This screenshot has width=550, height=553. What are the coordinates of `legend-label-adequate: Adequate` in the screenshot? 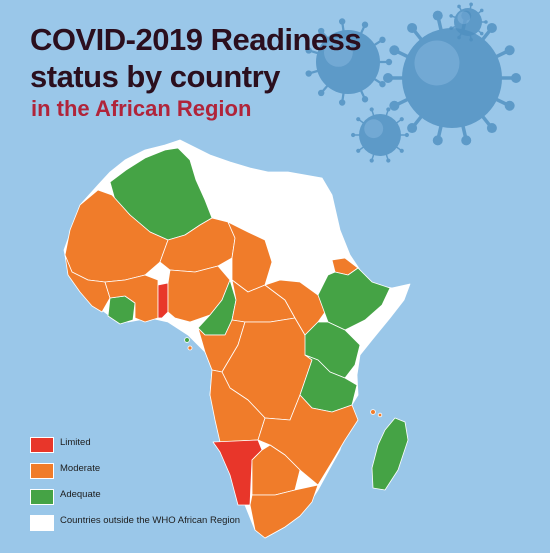 It's located at (80, 494).